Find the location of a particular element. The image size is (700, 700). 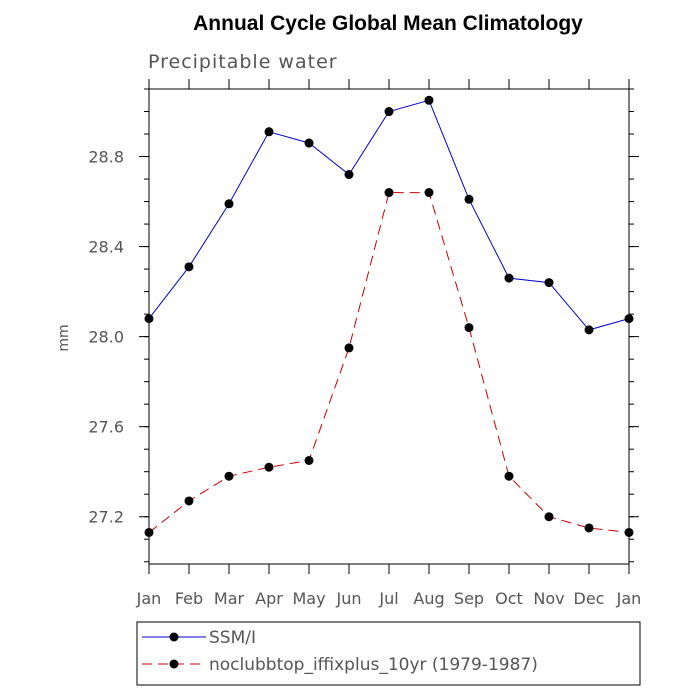

x-tick-label: Apr is located at coordinates (269, 598).